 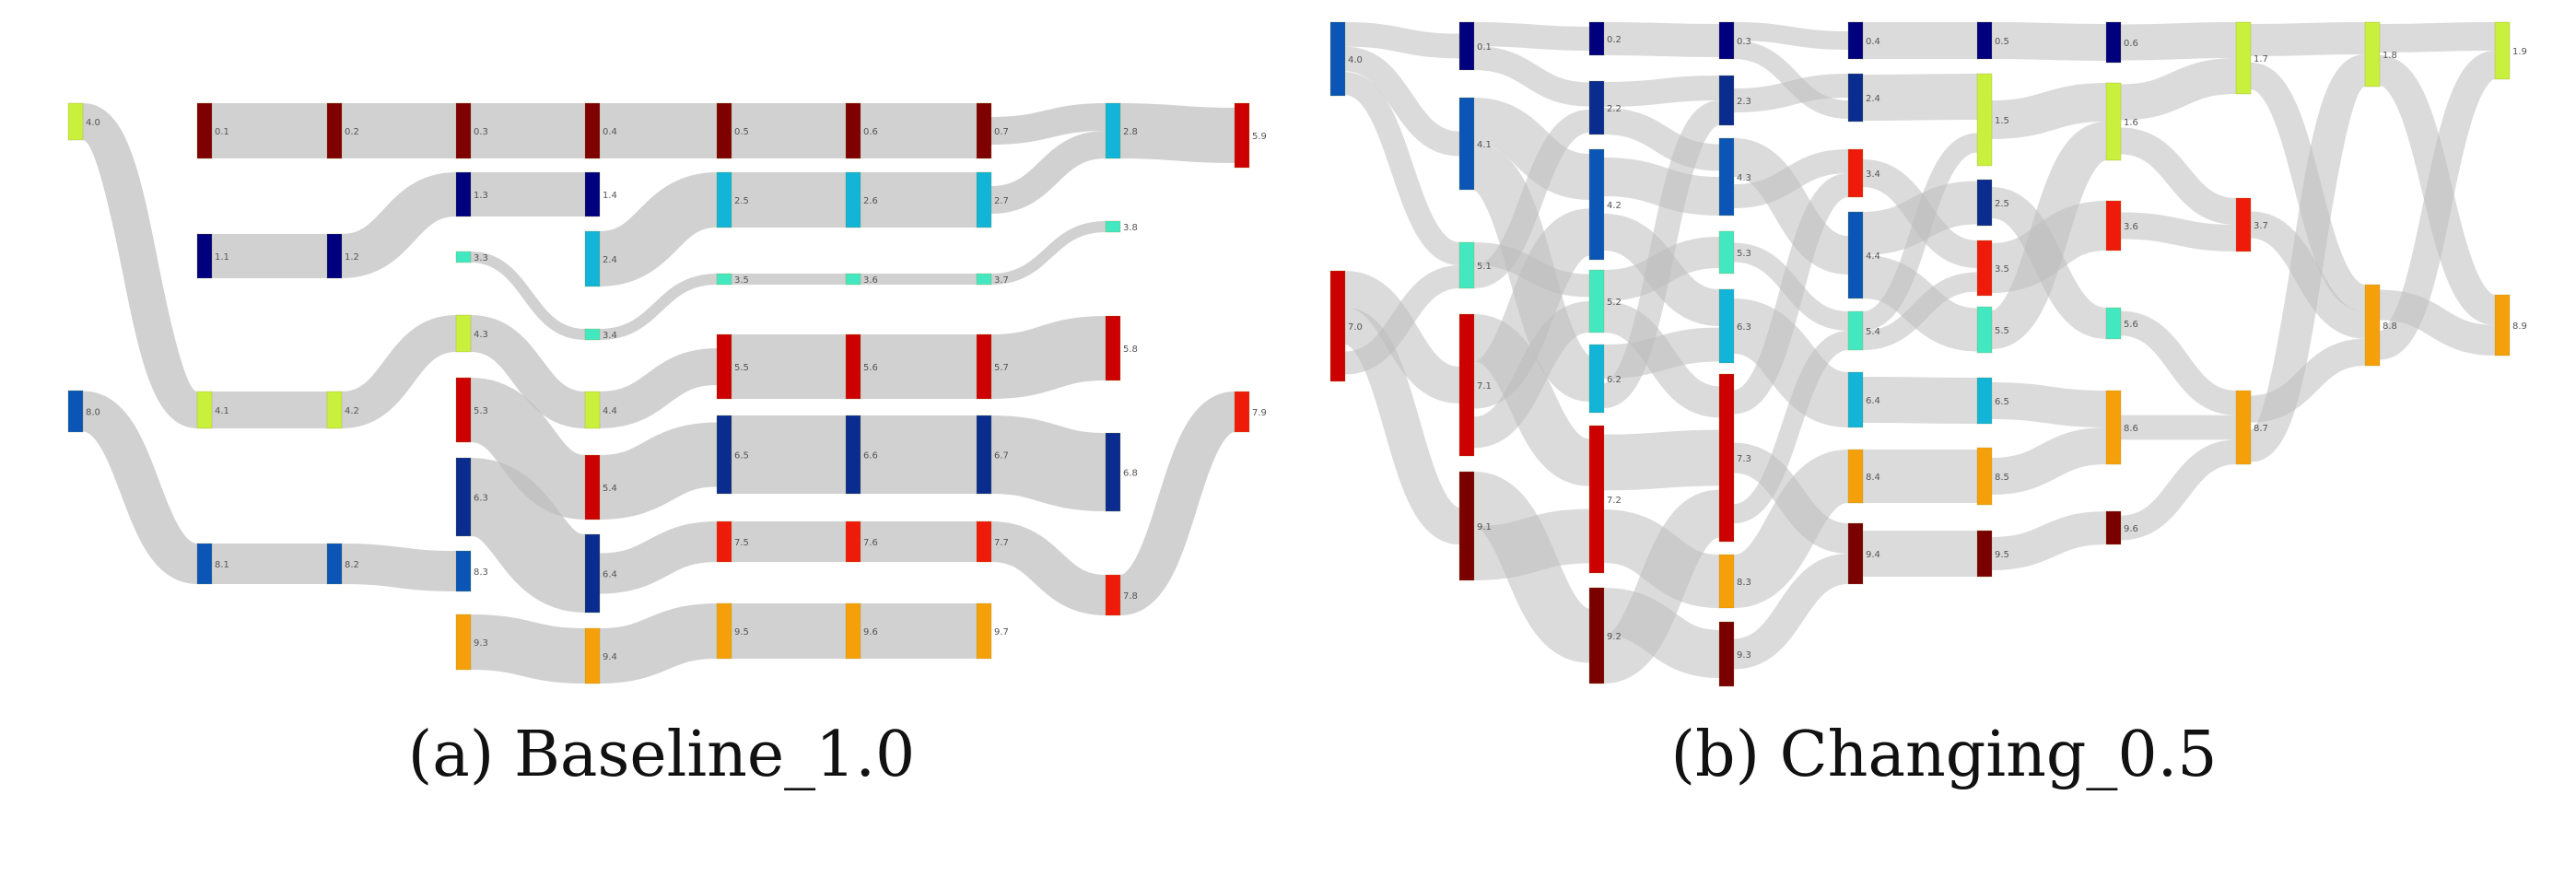 What do you see at coordinates (853, 541) in the screenshot?
I see `node-7.6` at bounding box center [853, 541].